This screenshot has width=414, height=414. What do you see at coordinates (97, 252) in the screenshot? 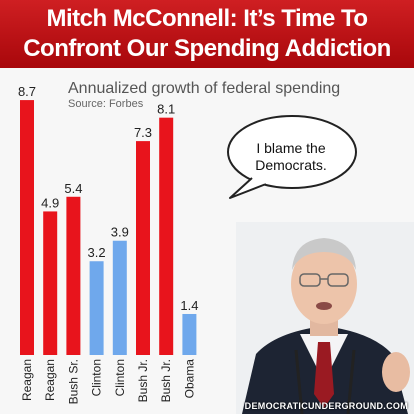
I see `bar-value-label-3: 3.2` at bounding box center [97, 252].